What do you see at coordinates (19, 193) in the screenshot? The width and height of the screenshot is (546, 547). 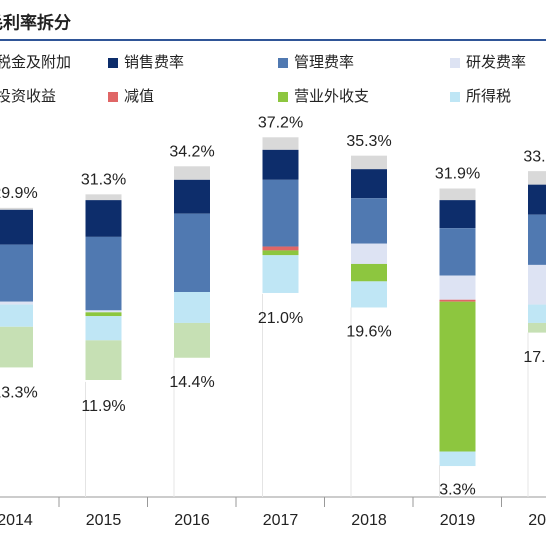 I see `gross-label: 29.9%` at bounding box center [19, 193].